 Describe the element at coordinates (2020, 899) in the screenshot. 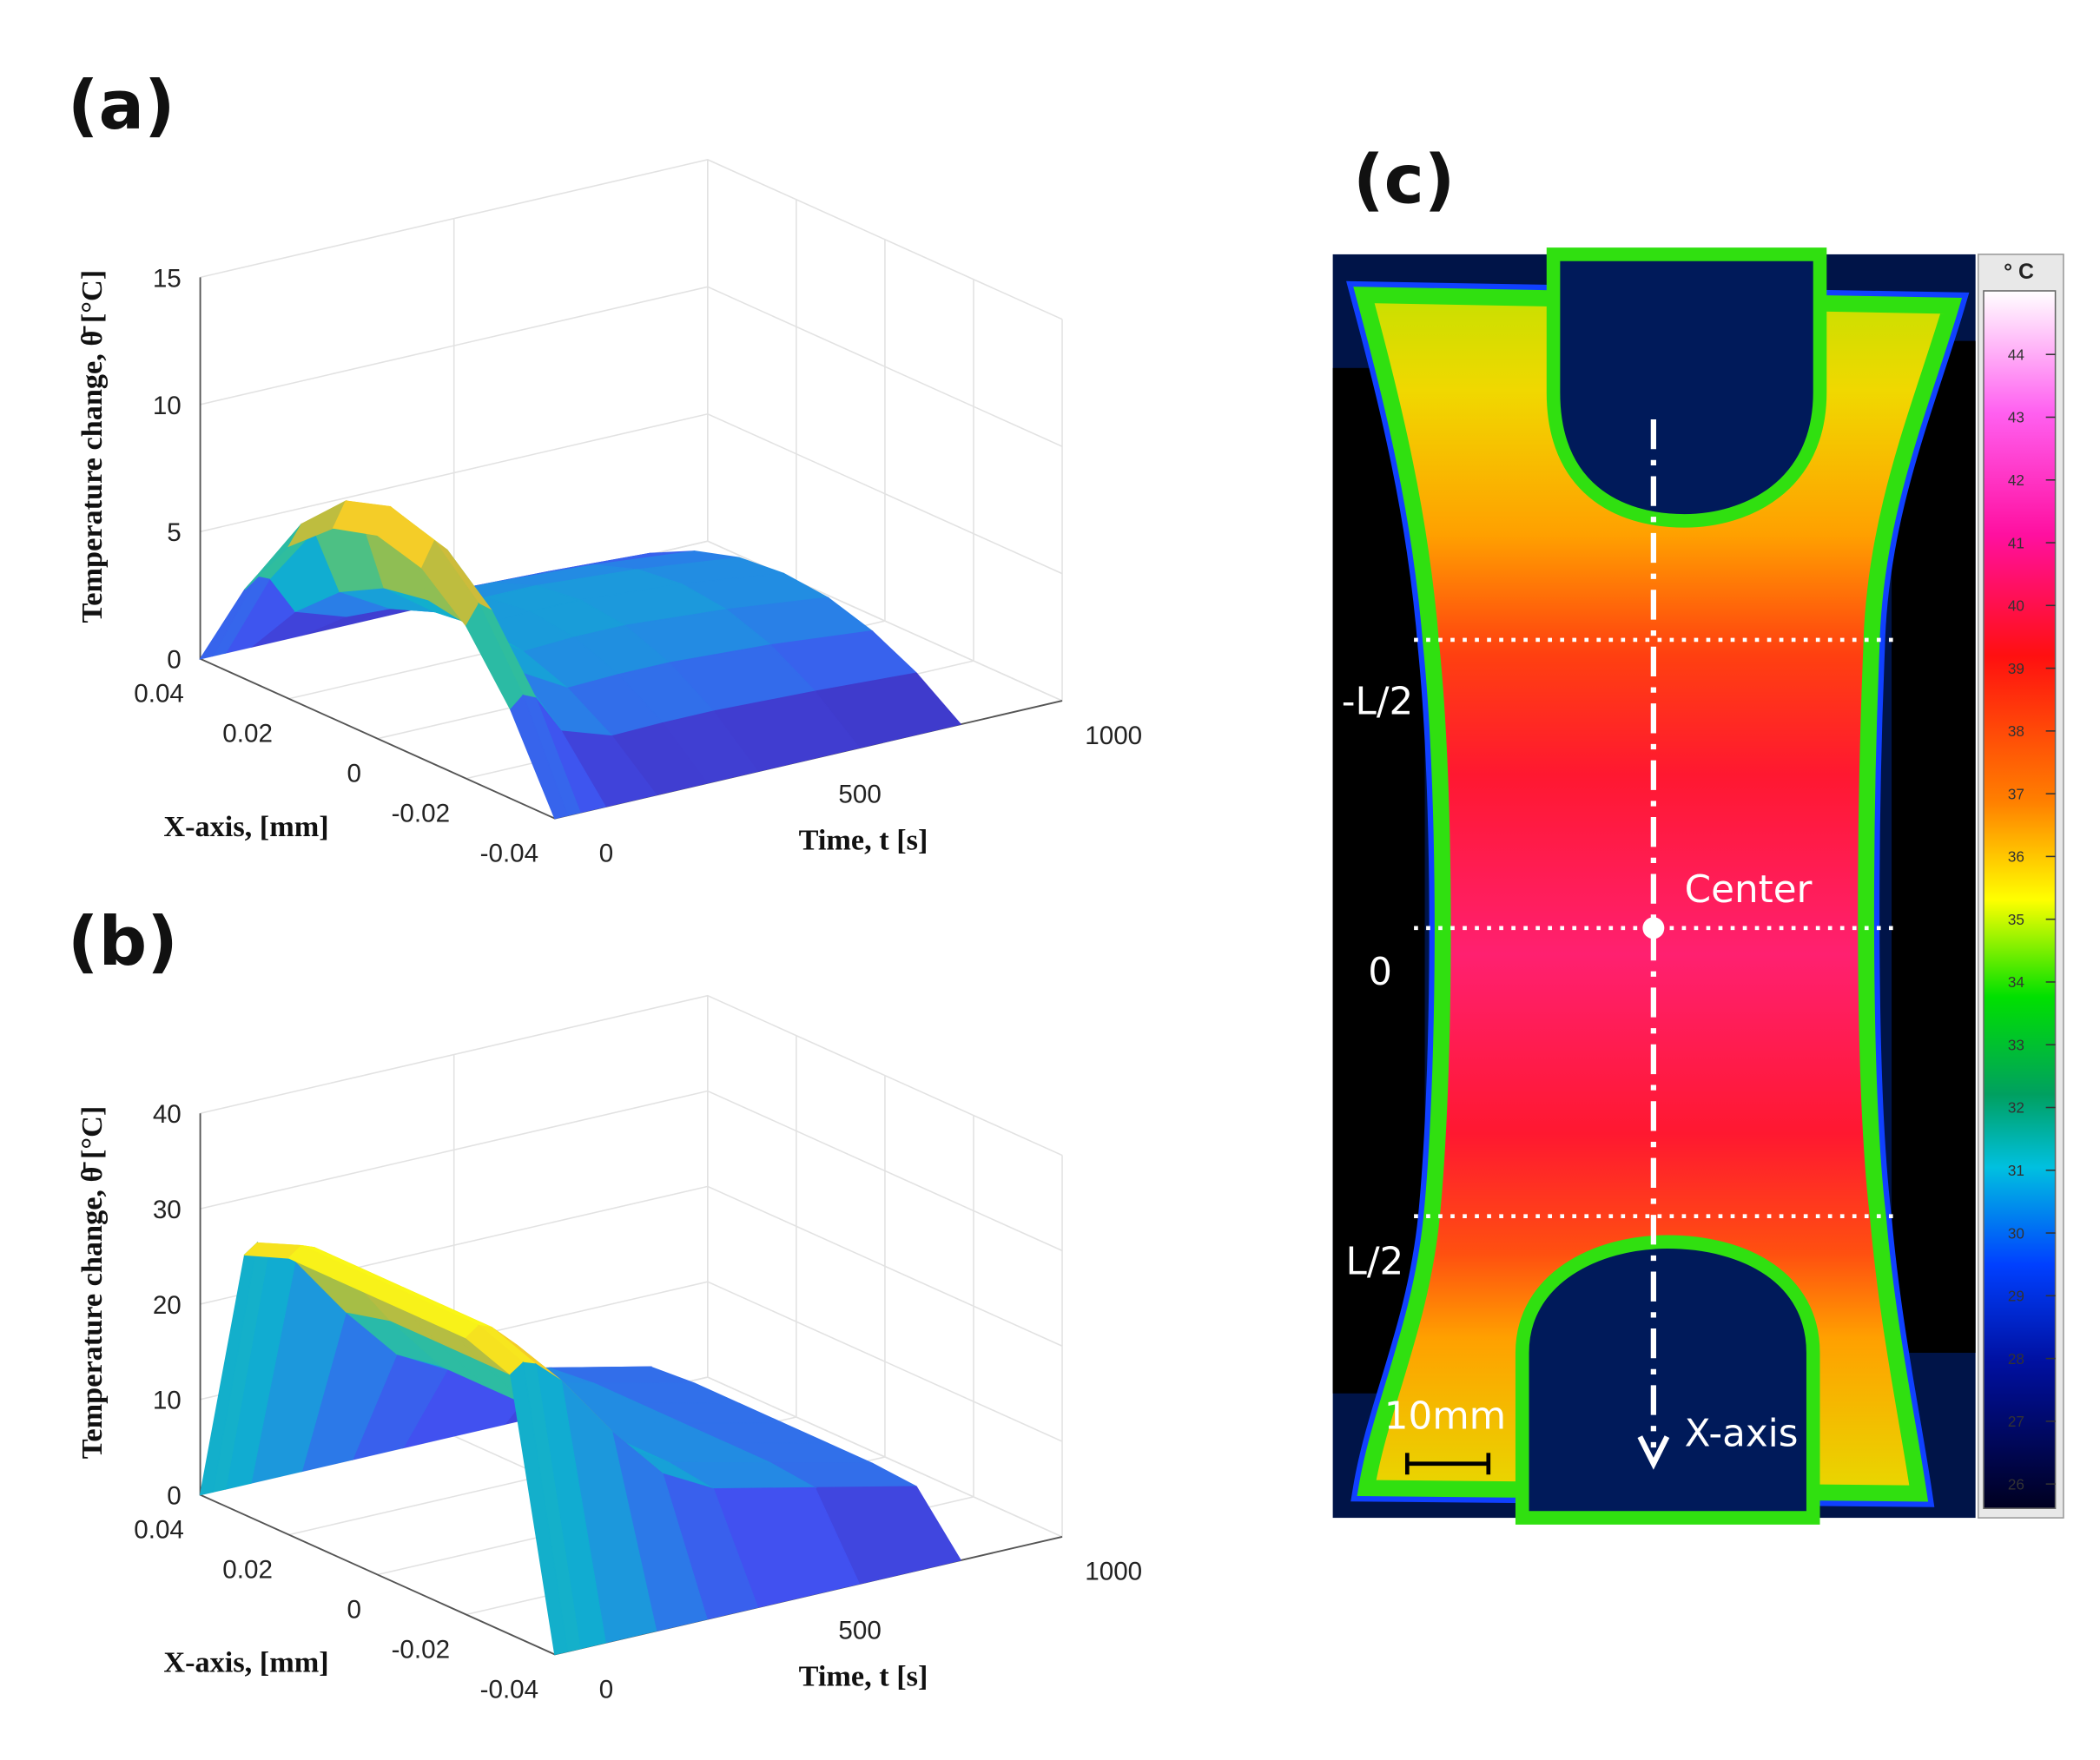

I see `colorbar` at that location.